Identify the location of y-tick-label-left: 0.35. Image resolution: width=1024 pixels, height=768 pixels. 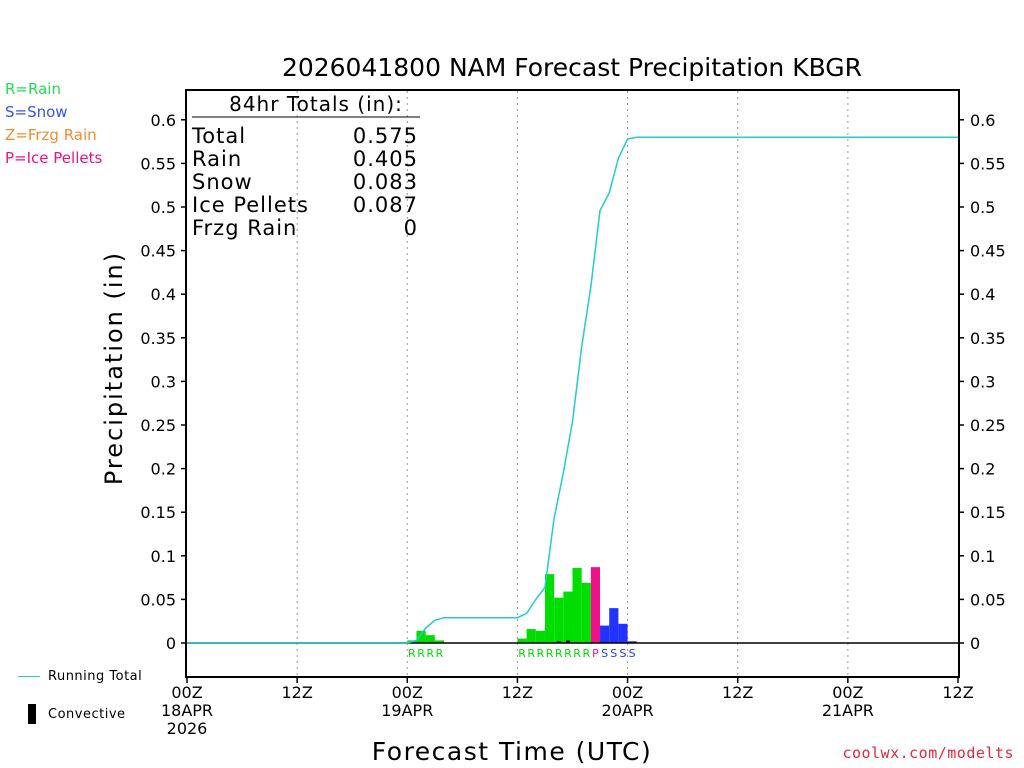
(158, 338).